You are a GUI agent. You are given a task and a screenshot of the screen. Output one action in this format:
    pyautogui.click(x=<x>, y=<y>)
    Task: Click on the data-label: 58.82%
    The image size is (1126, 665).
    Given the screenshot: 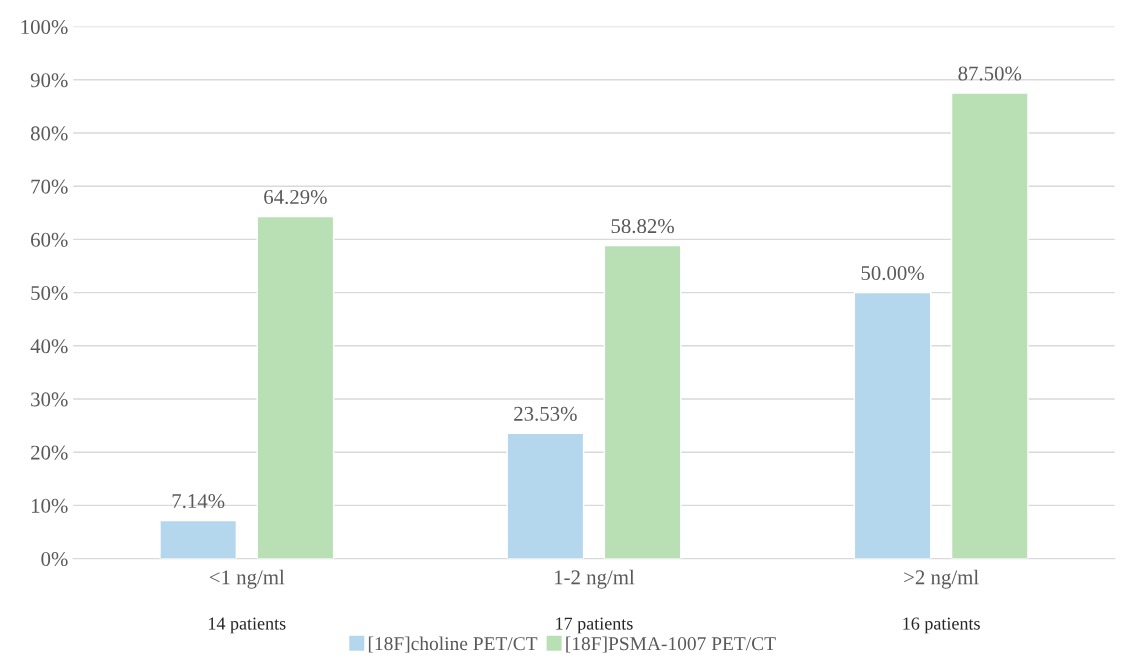 What is the action you would take?
    pyautogui.click(x=642, y=226)
    